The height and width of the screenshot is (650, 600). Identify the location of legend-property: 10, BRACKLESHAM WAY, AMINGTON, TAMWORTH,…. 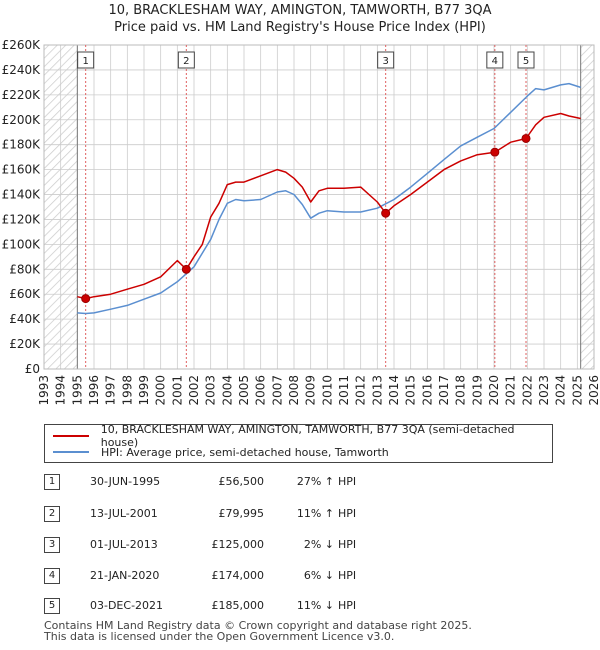
(302, 436).